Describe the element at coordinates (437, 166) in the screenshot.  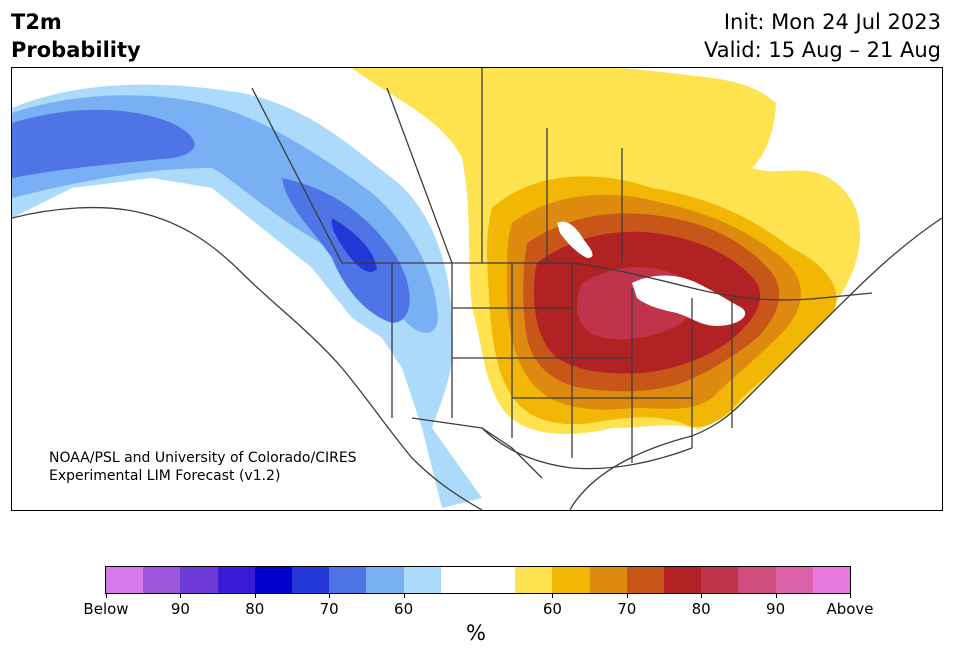
I see `province-lines` at that location.